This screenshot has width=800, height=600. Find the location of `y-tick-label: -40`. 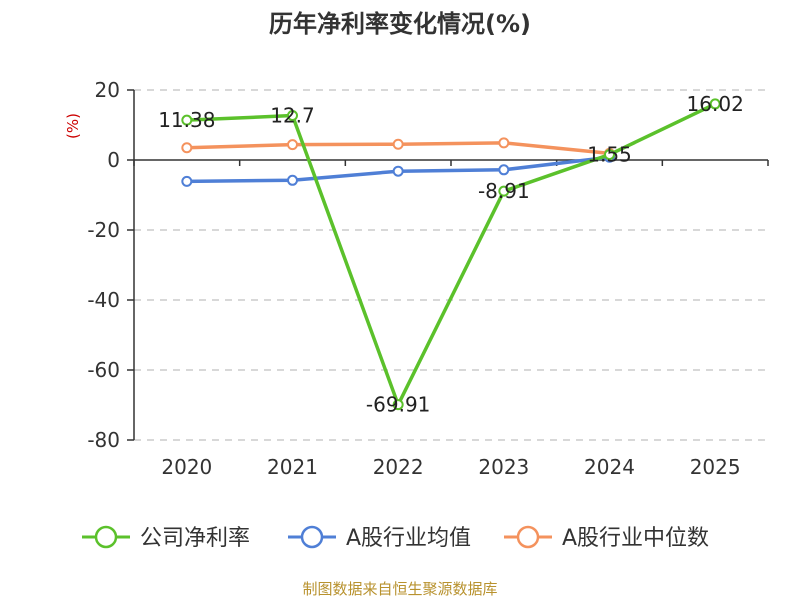

y-tick-label: -40 is located at coordinates (103, 300).